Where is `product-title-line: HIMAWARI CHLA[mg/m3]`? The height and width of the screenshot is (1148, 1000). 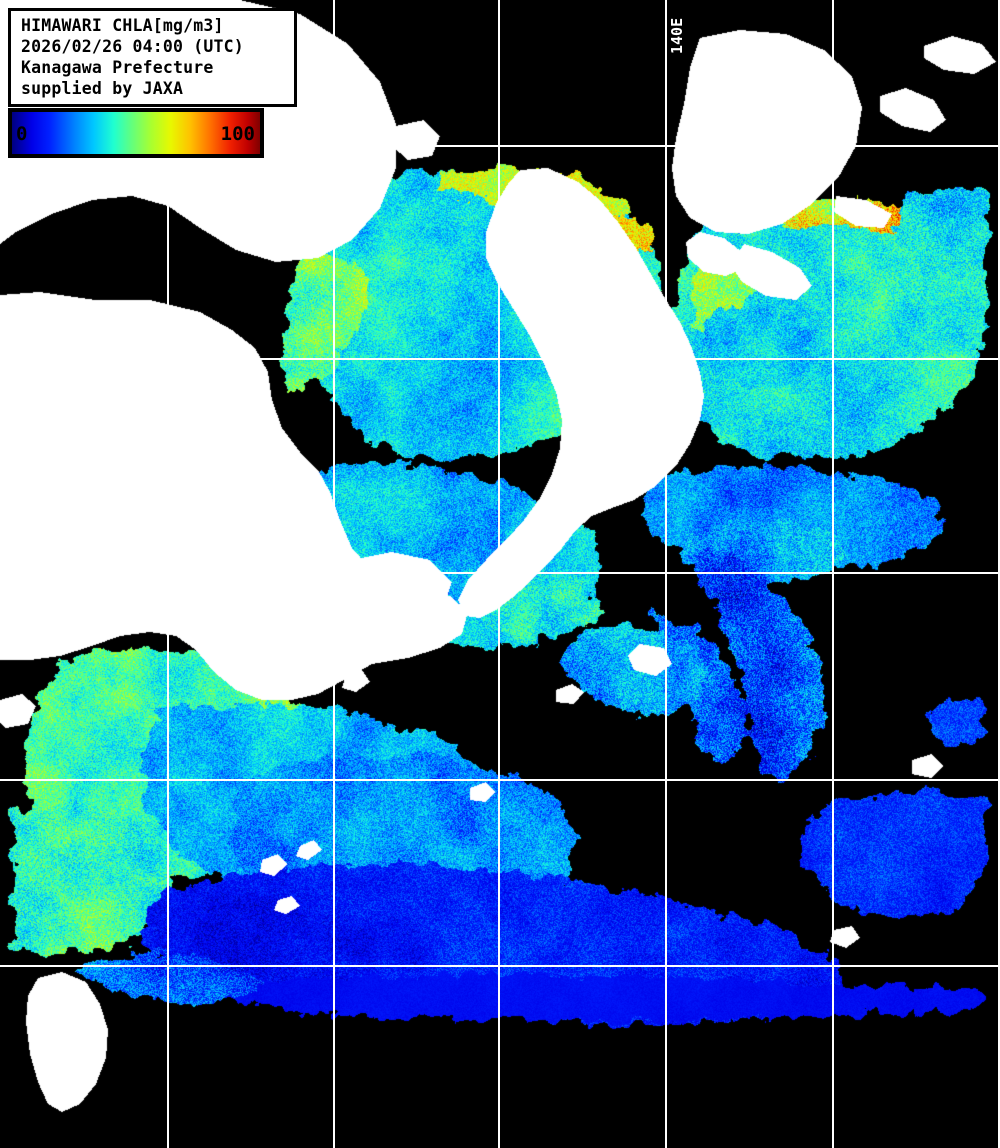 product-title-line: HIMAWARI CHLA[mg/m3] is located at coordinates (122, 25).